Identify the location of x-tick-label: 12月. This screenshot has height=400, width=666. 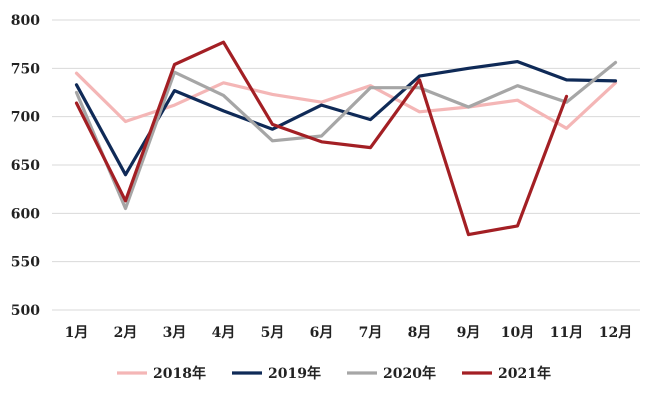
(615, 333).